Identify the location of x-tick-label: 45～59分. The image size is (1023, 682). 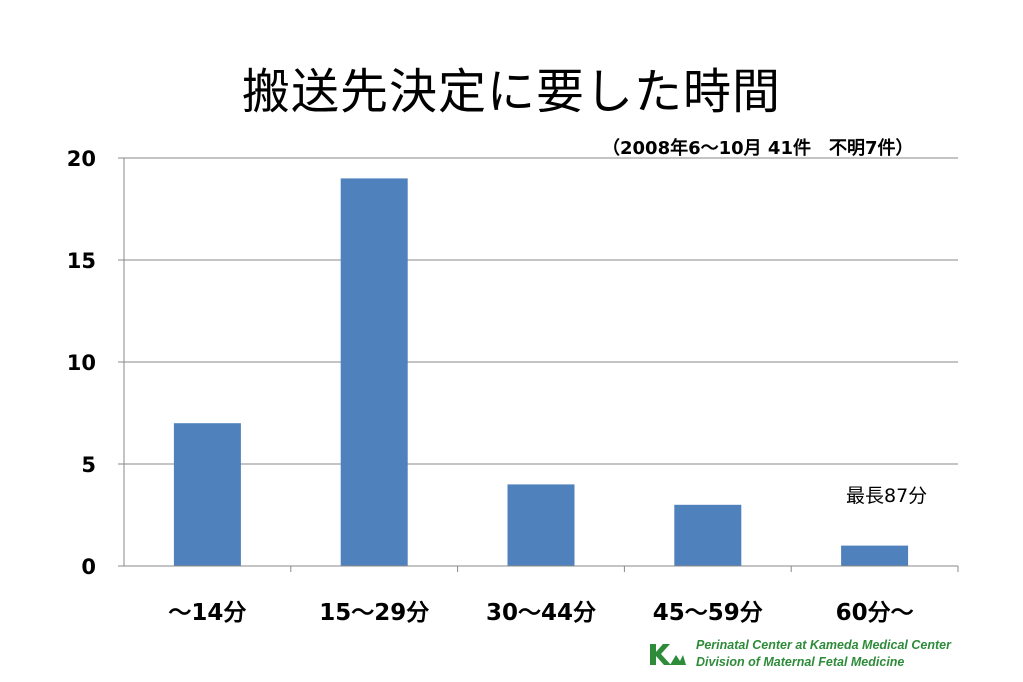
(708, 613).